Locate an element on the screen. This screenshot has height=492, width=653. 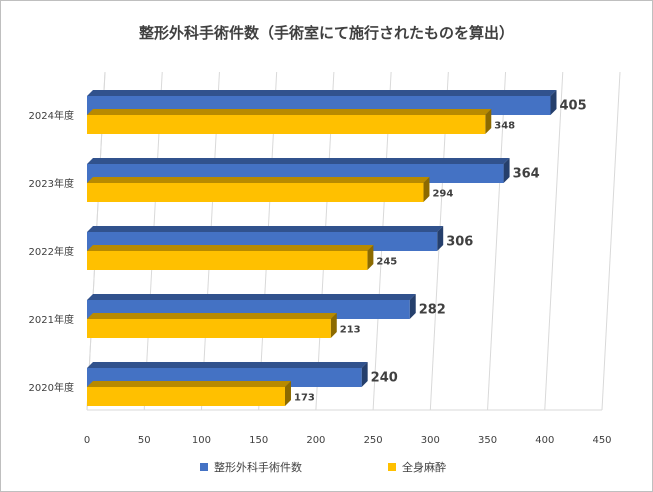
x-tick-label: 350 is located at coordinates (487, 440).